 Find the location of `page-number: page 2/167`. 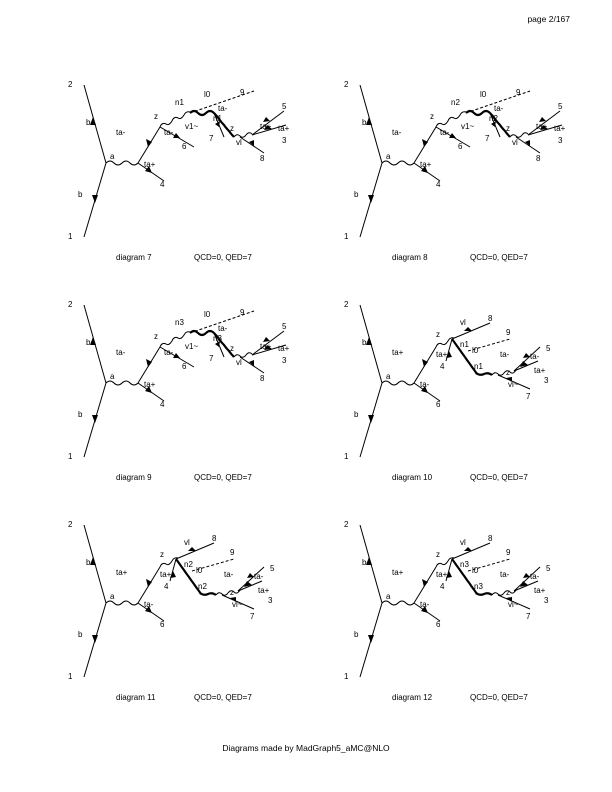

page-number: page 2/167 is located at coordinates (548, 19).